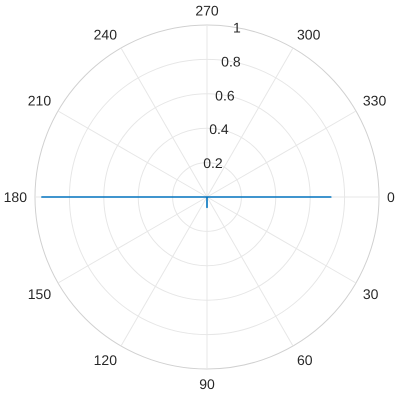 Image resolution: width=399 pixels, height=397 pixels. Describe the element at coordinates (236, 28) in the screenshot. I see `y-tick-label: 1` at that location.